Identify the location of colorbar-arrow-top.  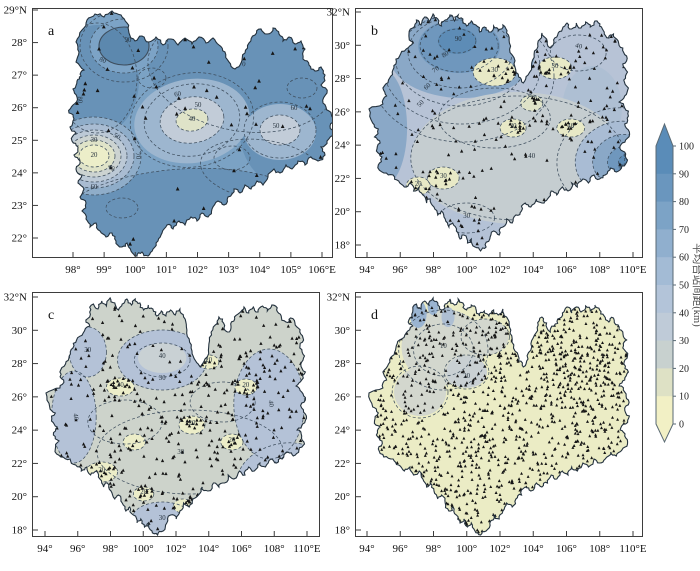
(664, 135).